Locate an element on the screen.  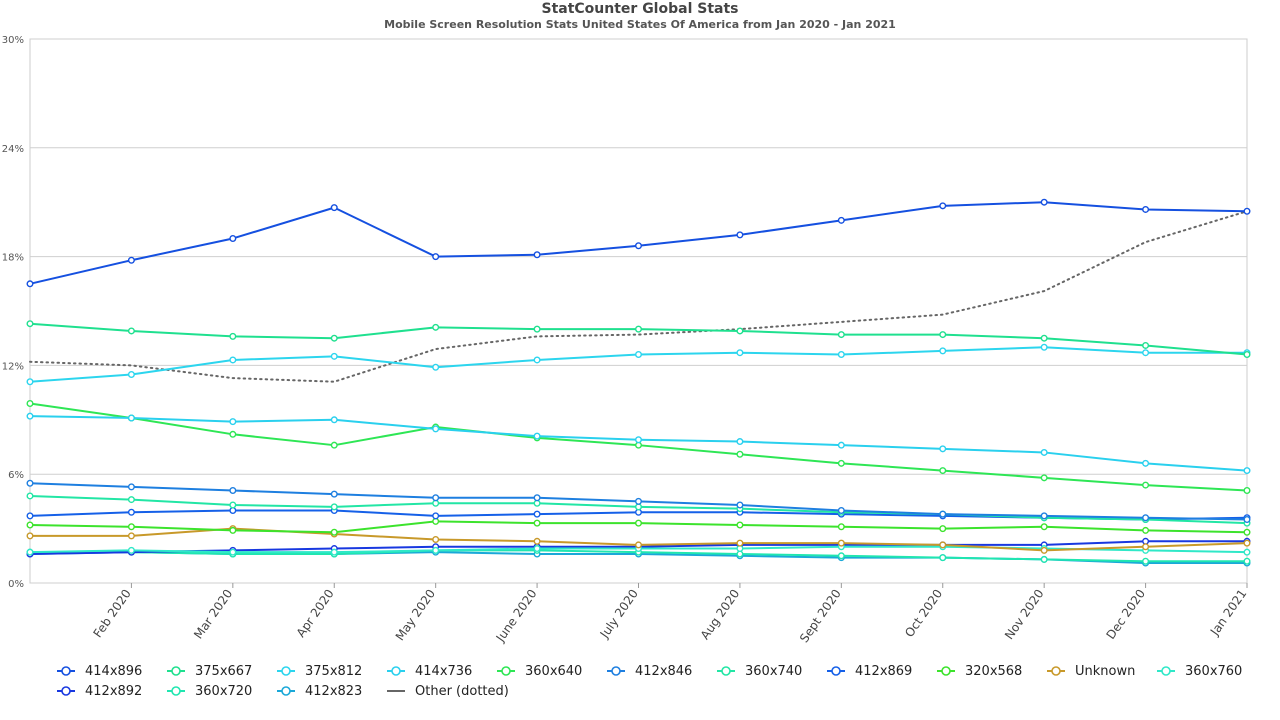
y-tick-label: 24% is located at coordinates (13, 149).